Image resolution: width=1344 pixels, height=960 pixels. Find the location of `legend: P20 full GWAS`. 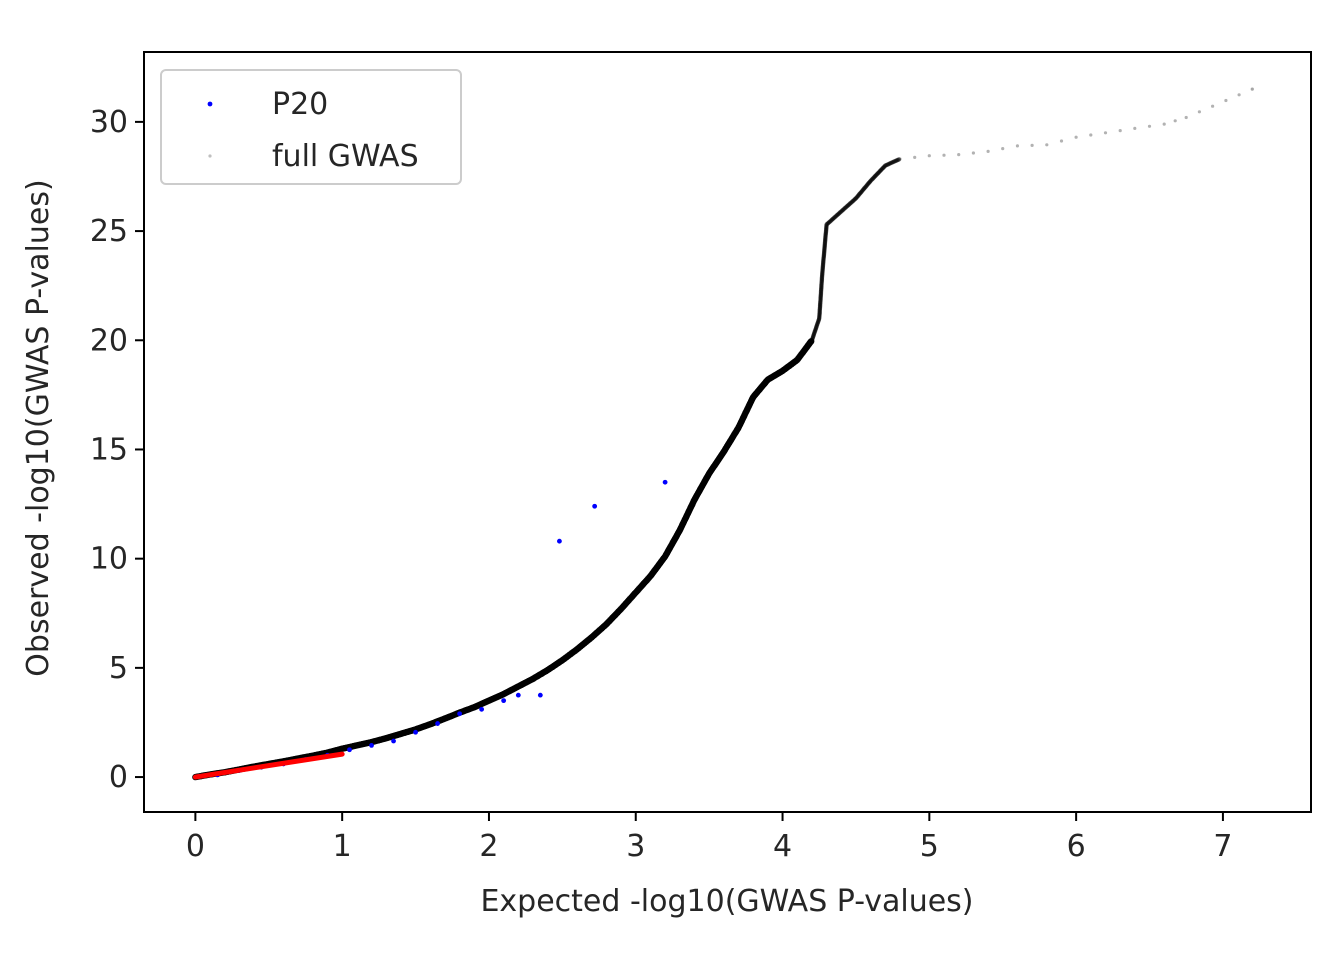

legend: P20 full GWAS is located at coordinates (311, 127).